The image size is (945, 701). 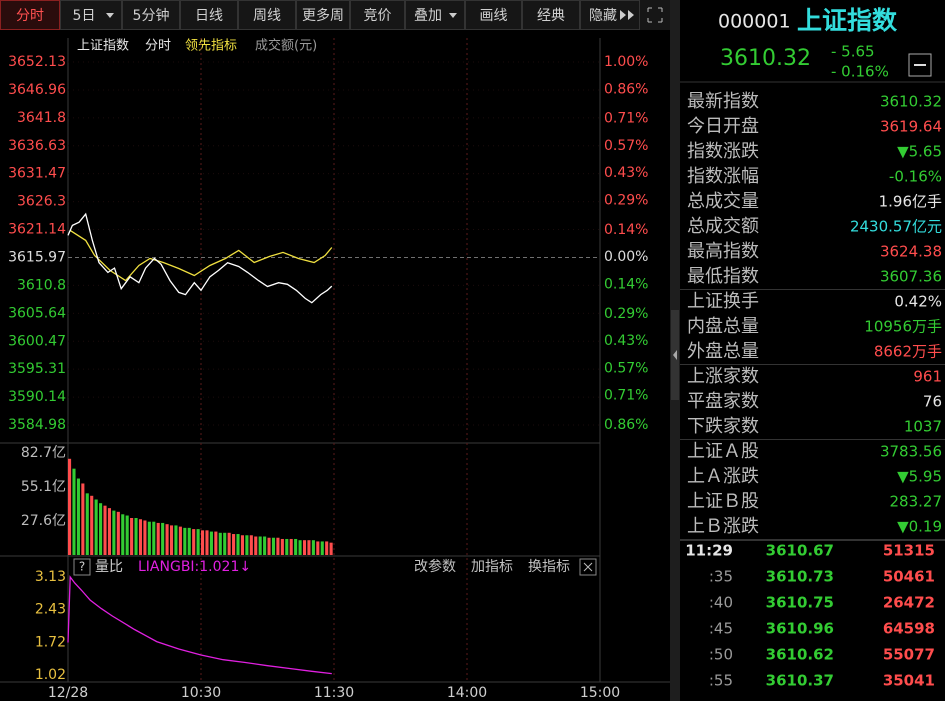 What do you see at coordinates (334, 693) in the screenshot?
I see `x-tick-label: 11:30` at bounding box center [334, 693].